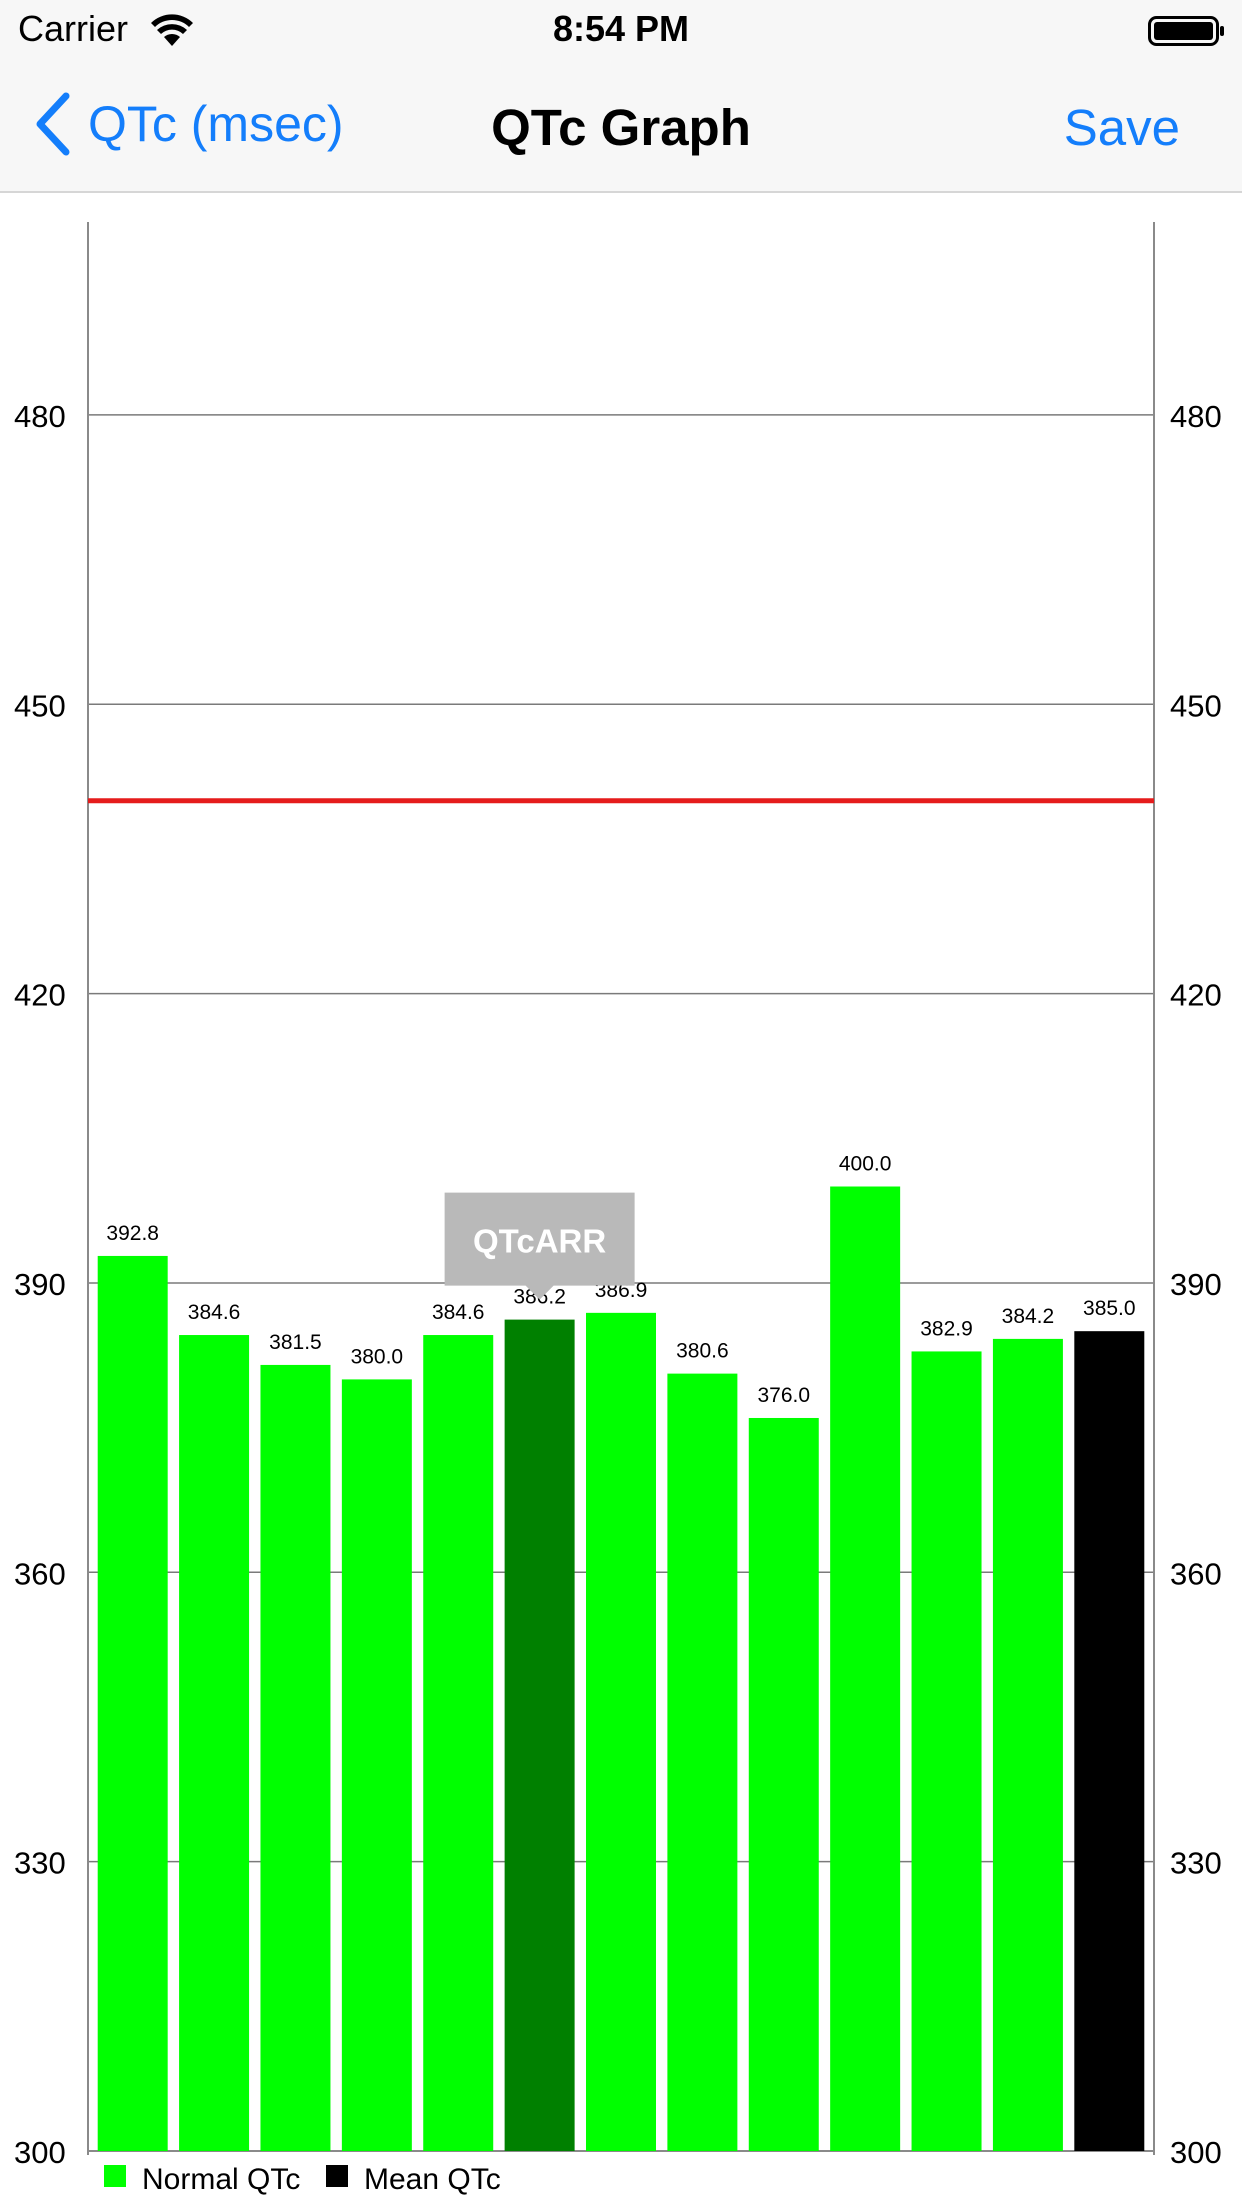  What do you see at coordinates (432, 2179) in the screenshot?
I see `legend-label: Mean QTc` at bounding box center [432, 2179].